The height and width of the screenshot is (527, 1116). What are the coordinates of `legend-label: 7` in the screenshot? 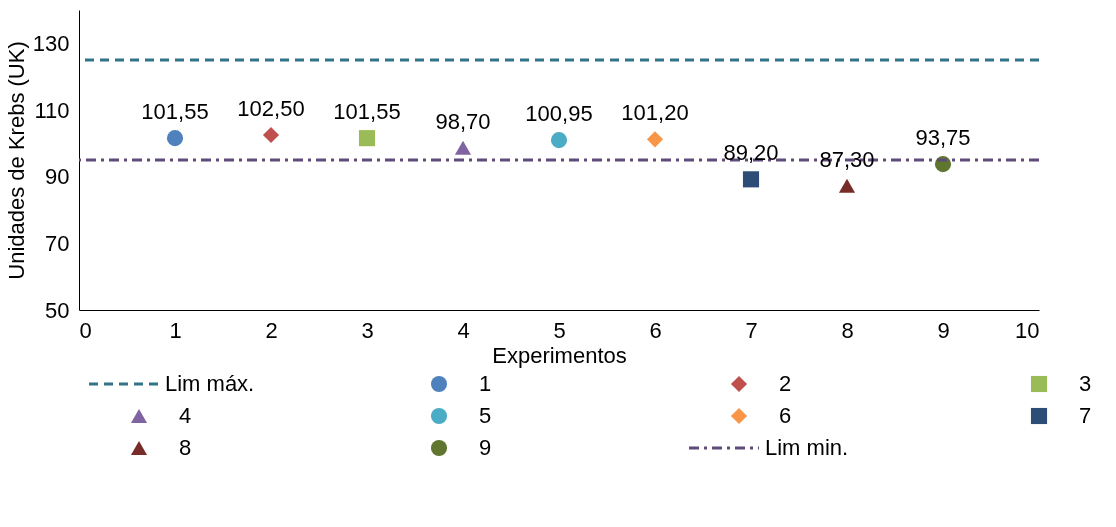 It's located at (1085, 415).